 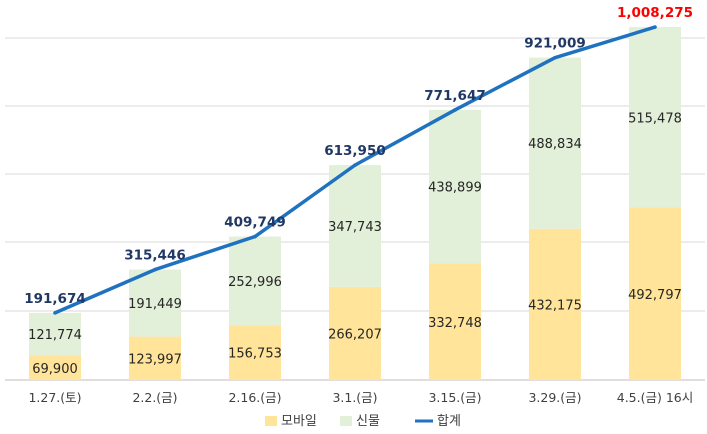 I want to click on segment-value-label: 252,996, so click(x=255, y=282).